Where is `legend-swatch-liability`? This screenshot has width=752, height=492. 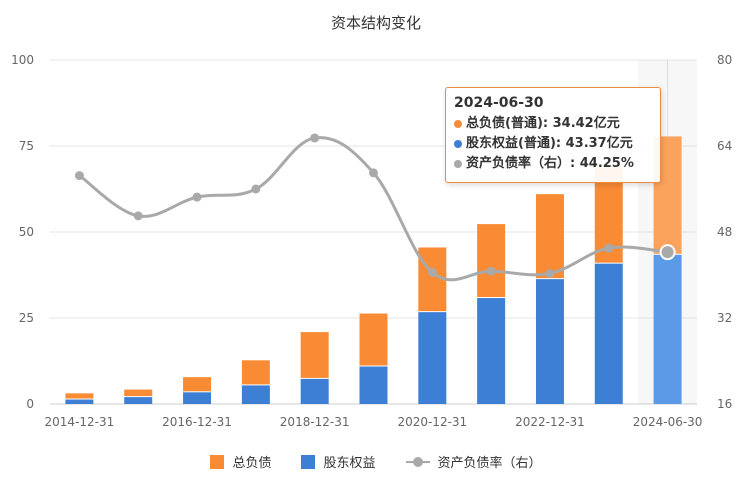
legend-swatch-liability is located at coordinates (217, 461).